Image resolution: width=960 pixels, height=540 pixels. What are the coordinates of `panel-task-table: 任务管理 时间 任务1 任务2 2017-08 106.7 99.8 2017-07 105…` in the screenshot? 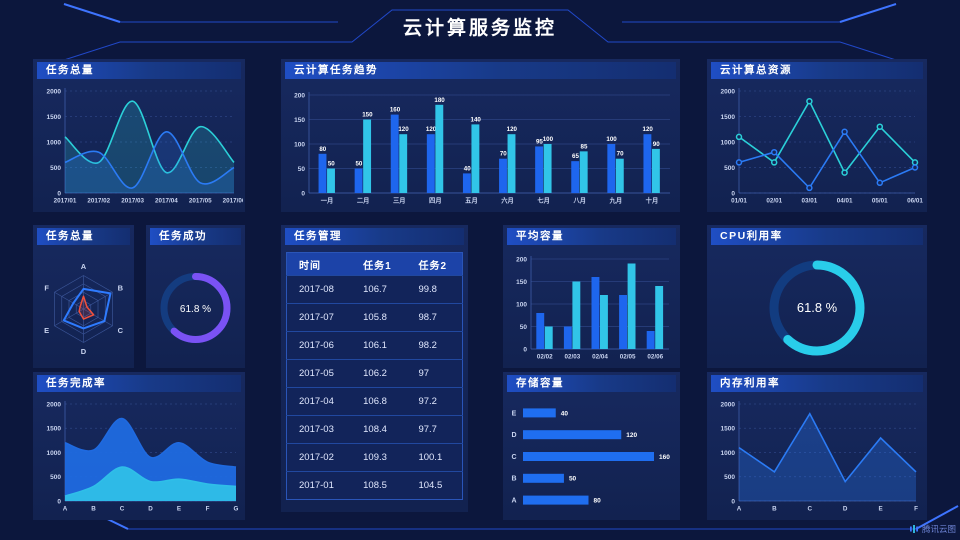 It's located at (374, 368).